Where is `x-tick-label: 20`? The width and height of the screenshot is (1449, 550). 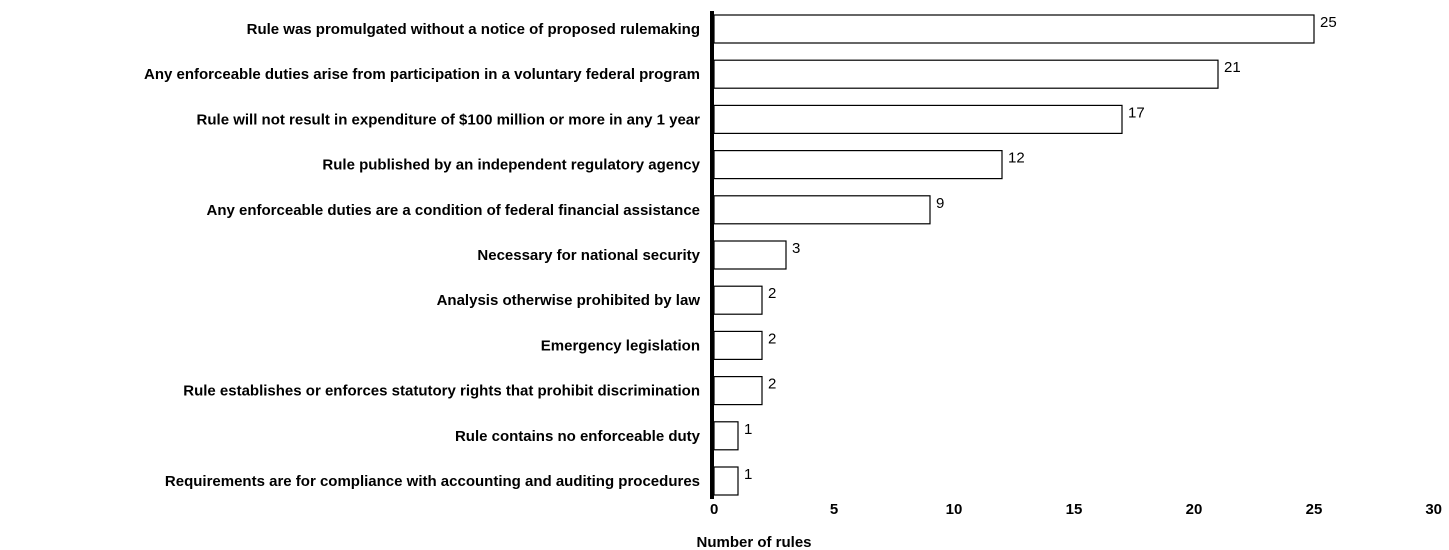 x-tick-label: 20 is located at coordinates (1194, 509).